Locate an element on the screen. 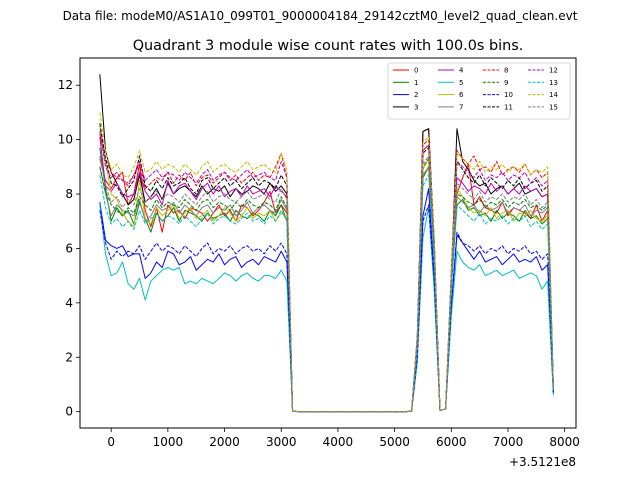 The height and width of the screenshot is (480, 640). y-tick-label: 2 is located at coordinates (69, 357).